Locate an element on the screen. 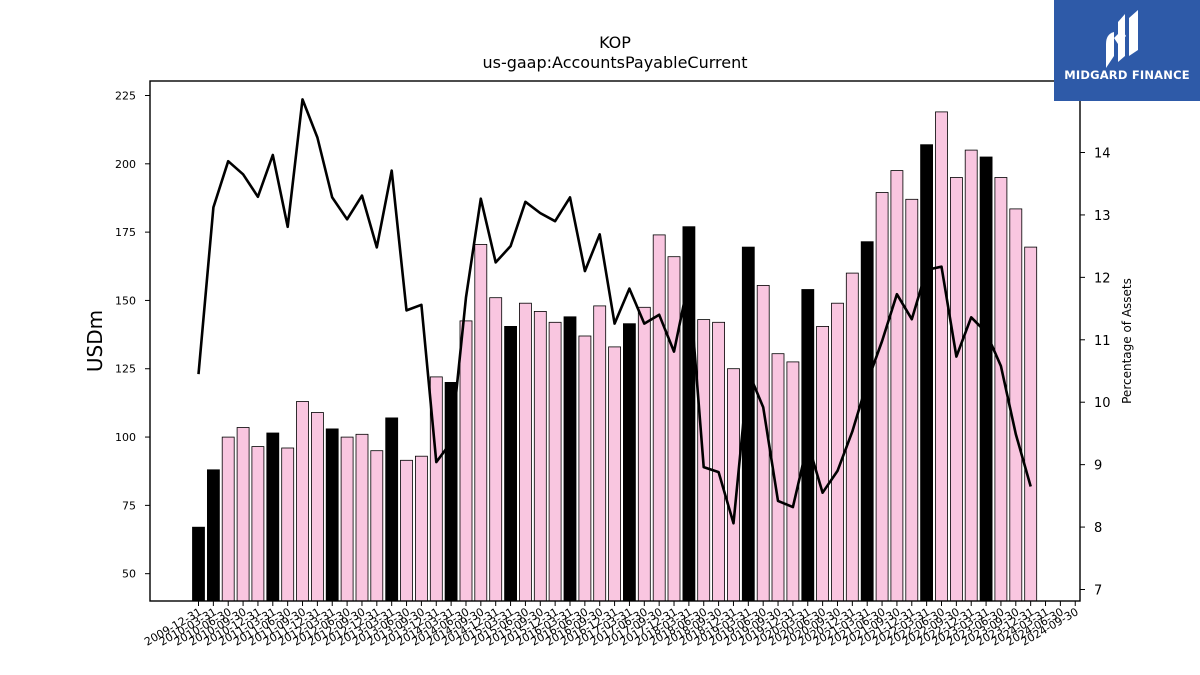 The image size is (1200, 675). brand-logo: MIDGARD FINANCE is located at coordinates (1127, 50).